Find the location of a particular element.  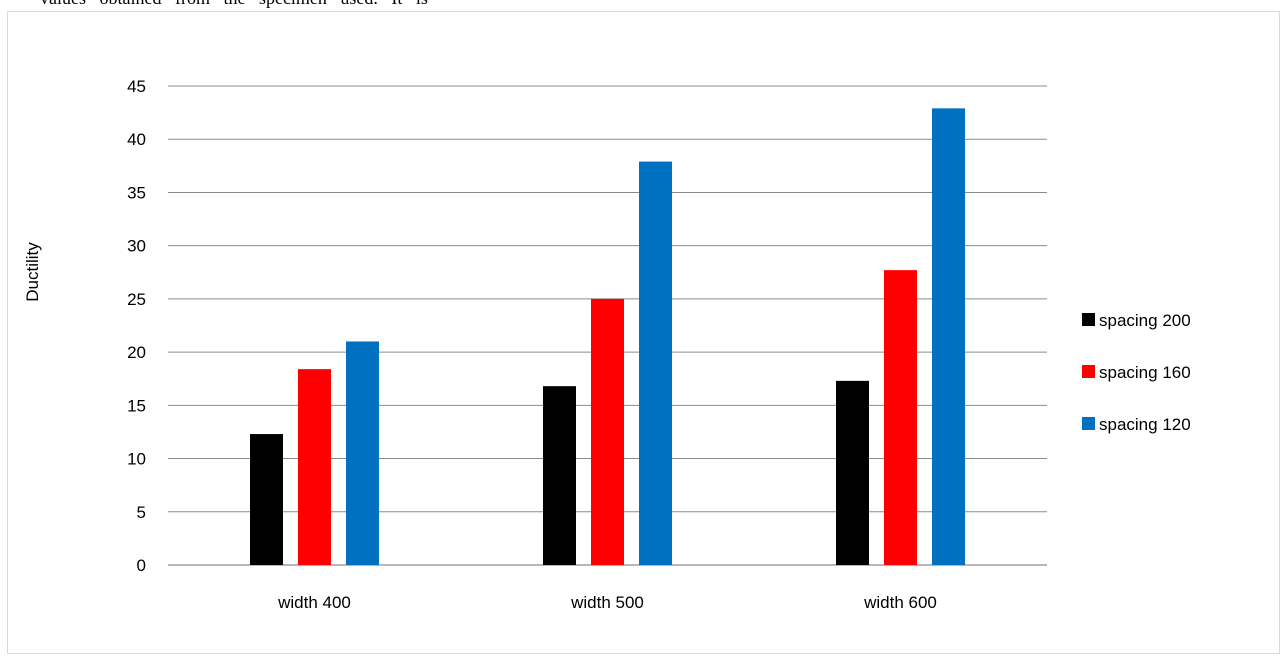

x-tick-label: width 600 is located at coordinates (900, 602).